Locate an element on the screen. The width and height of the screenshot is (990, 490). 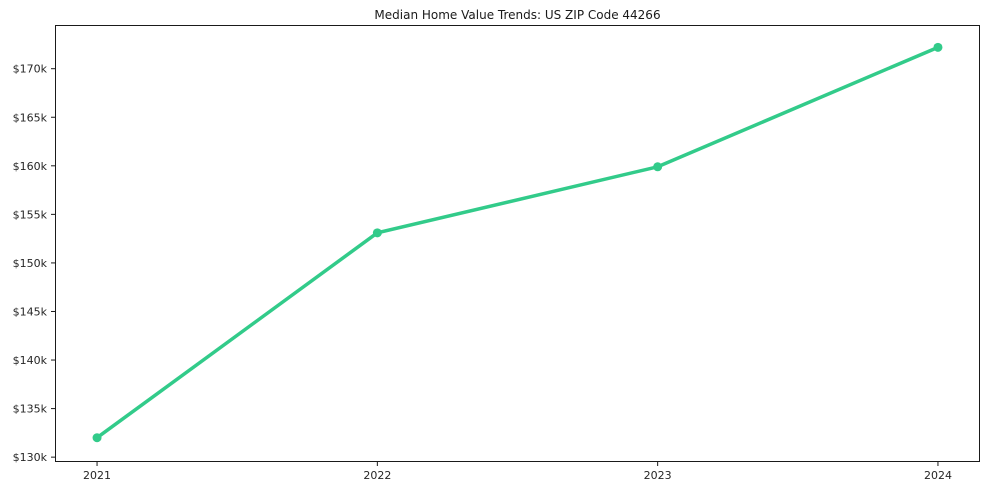
y-tick-label: $165k is located at coordinates (30, 117).